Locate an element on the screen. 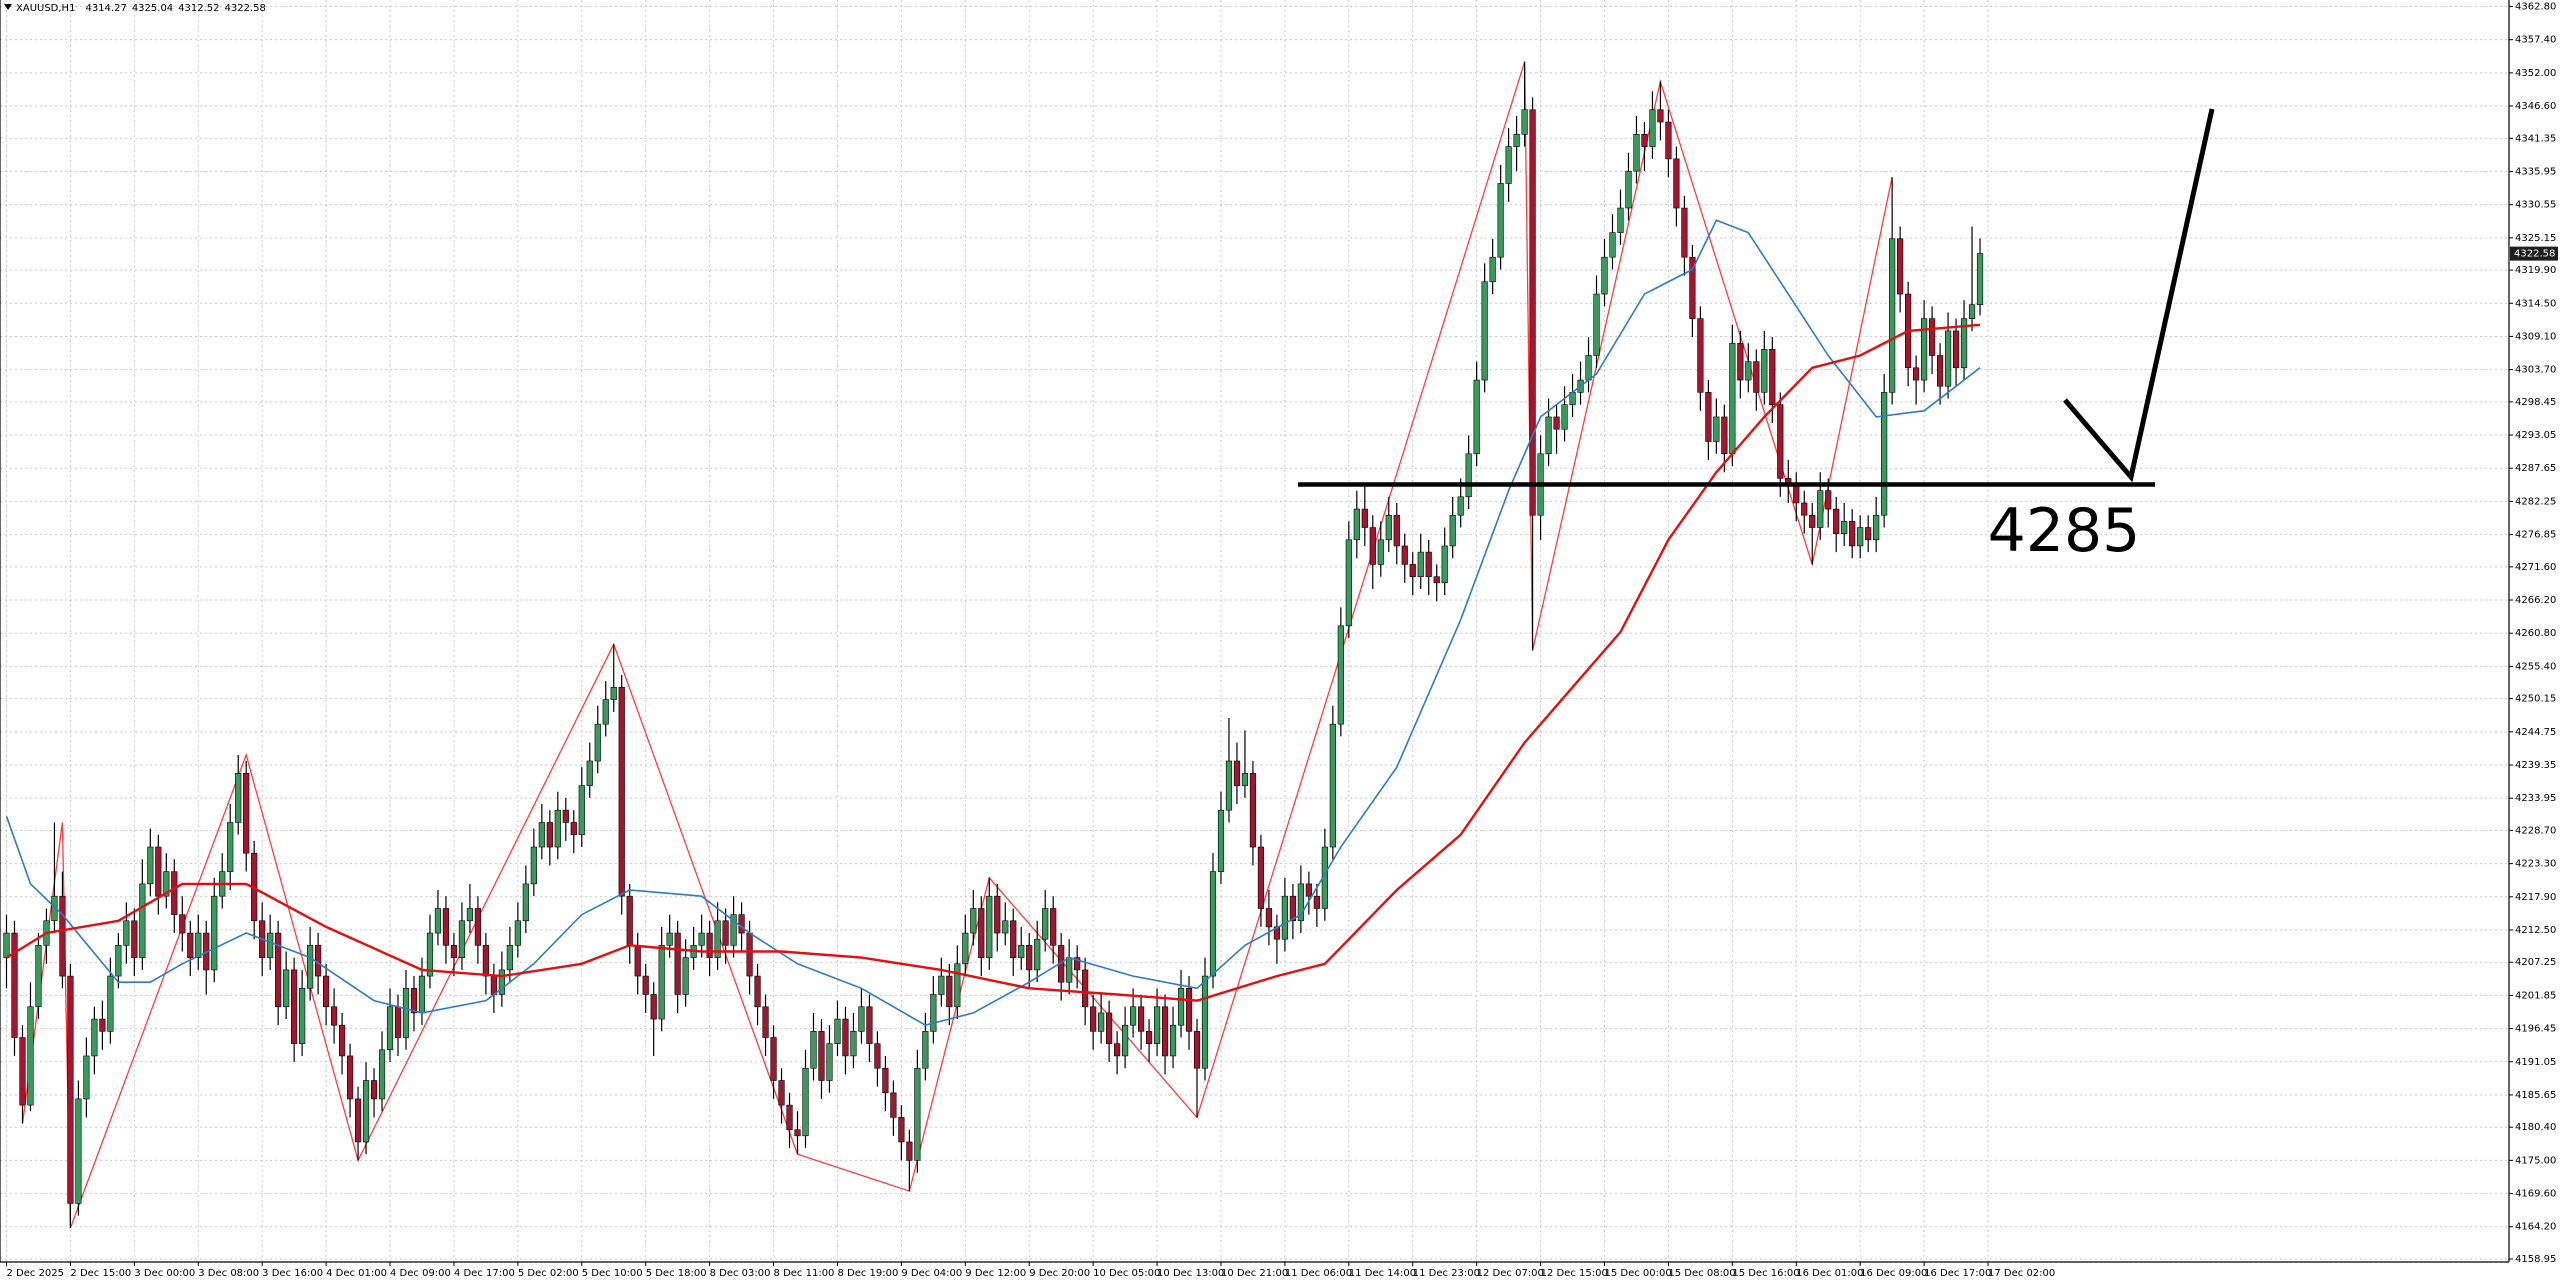 This screenshot has height=1284, width=2560. y-tick-label: 4207.25 is located at coordinates (2535, 962).